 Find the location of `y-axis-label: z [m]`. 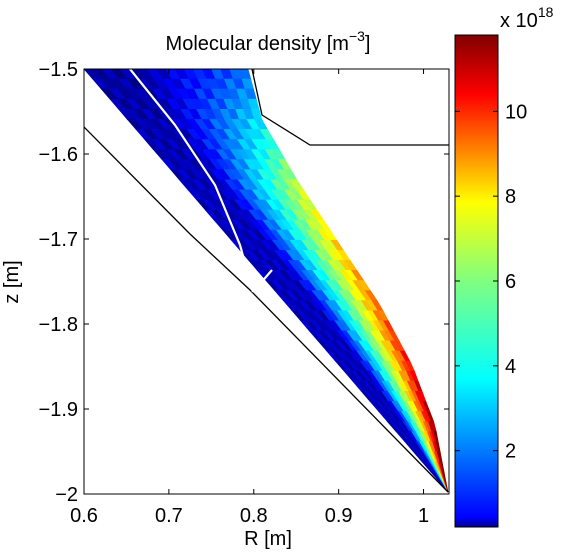

y-axis-label: z [m] is located at coordinates (12, 281).